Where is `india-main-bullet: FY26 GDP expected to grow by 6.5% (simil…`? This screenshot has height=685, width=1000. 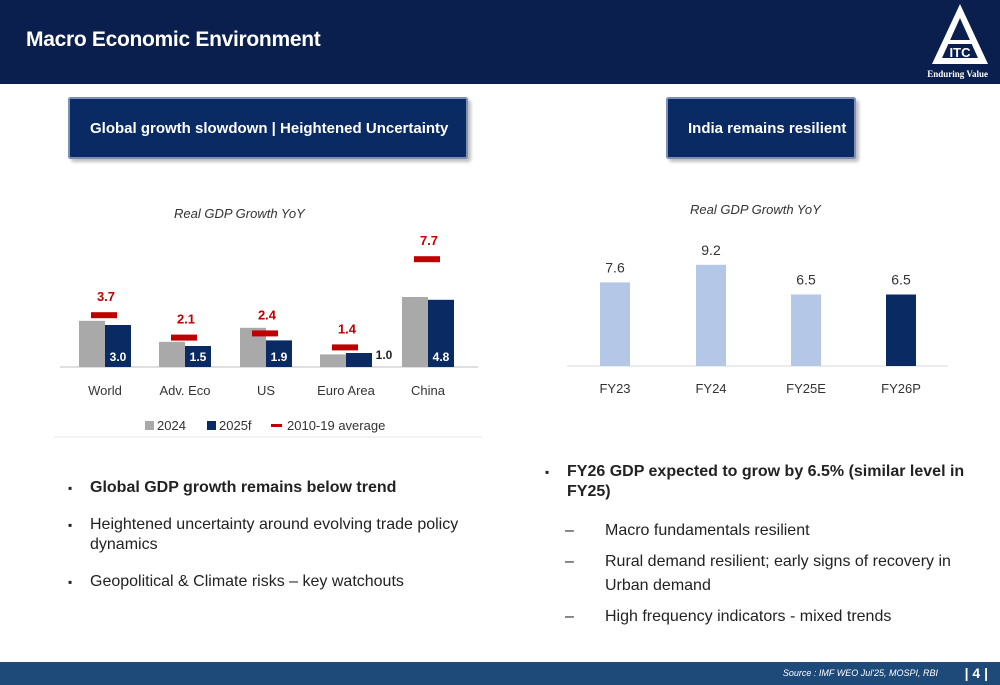
india-main-bullet: FY26 GDP expected to grow by 6.5% (simil… is located at coordinates (765, 482).